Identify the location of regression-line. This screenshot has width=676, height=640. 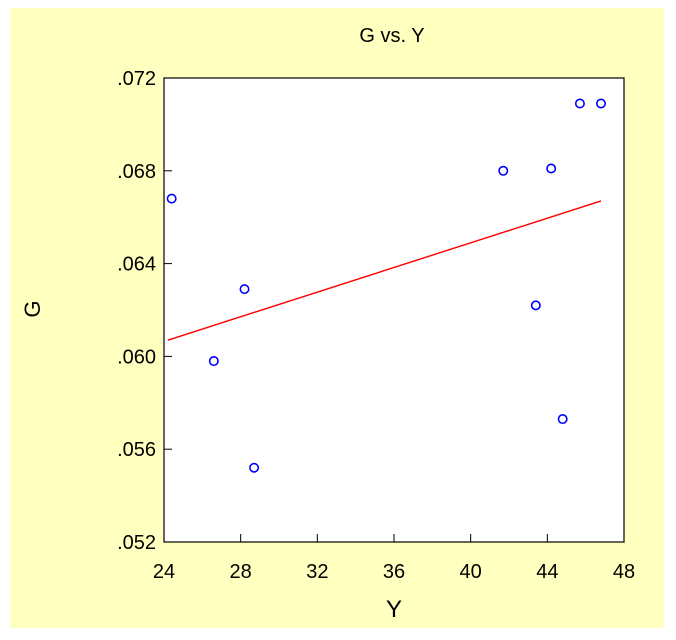
(384, 270).